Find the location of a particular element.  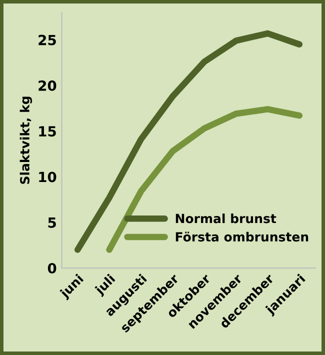

legend-label: Första ombrunsten is located at coordinates (242, 237).